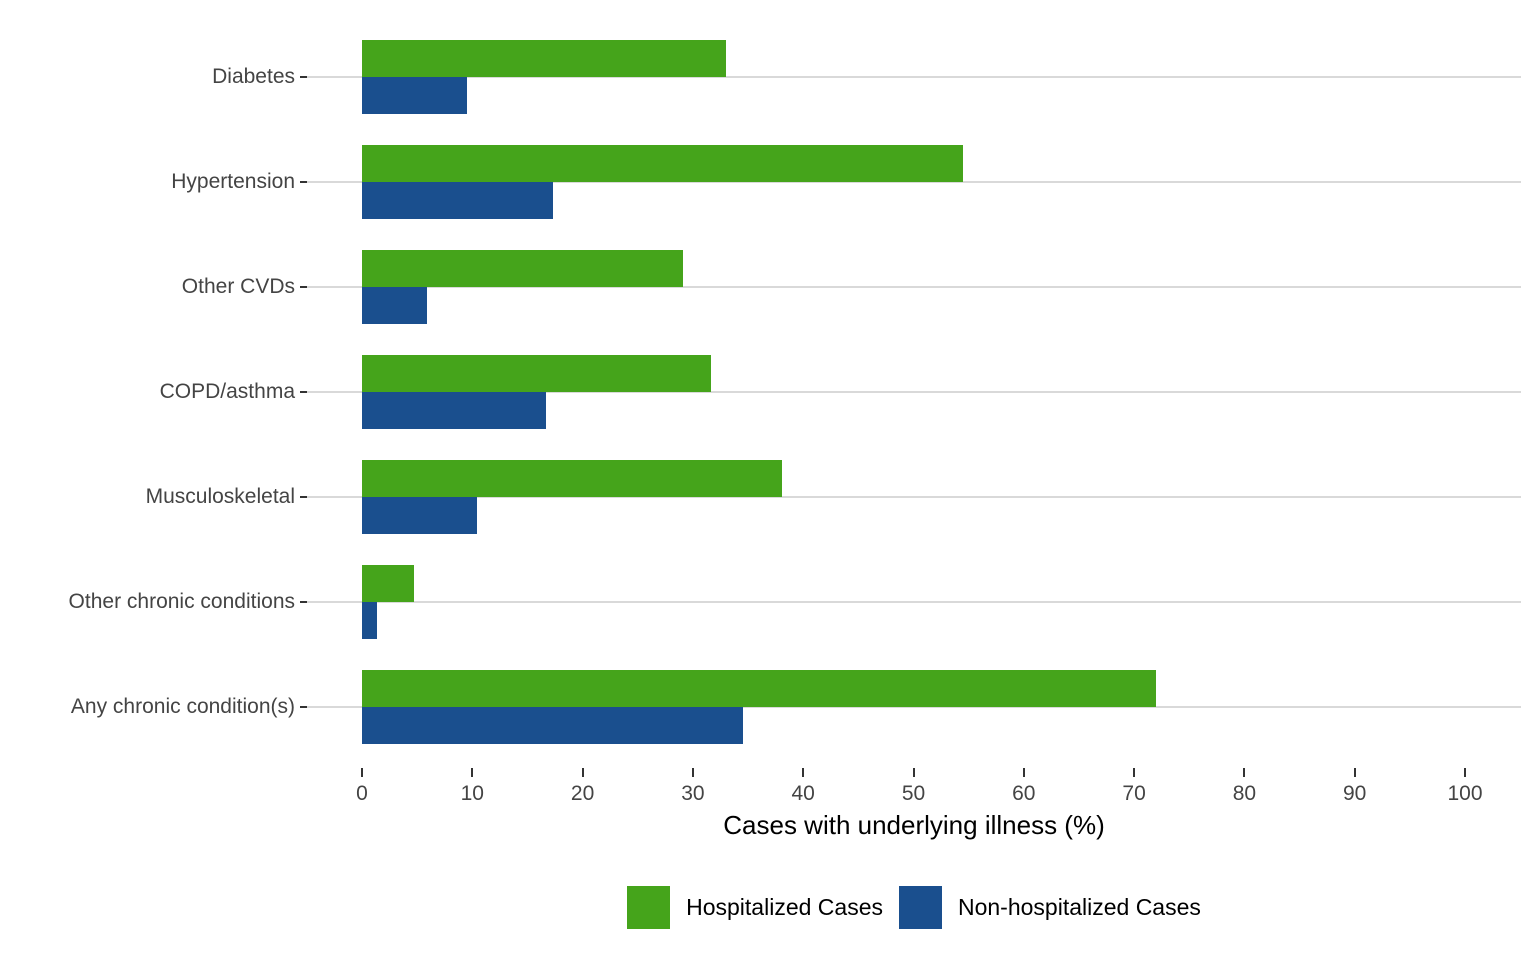  What do you see at coordinates (920, 907) in the screenshot?
I see `legend-swatch-non-hospitalized` at bounding box center [920, 907].